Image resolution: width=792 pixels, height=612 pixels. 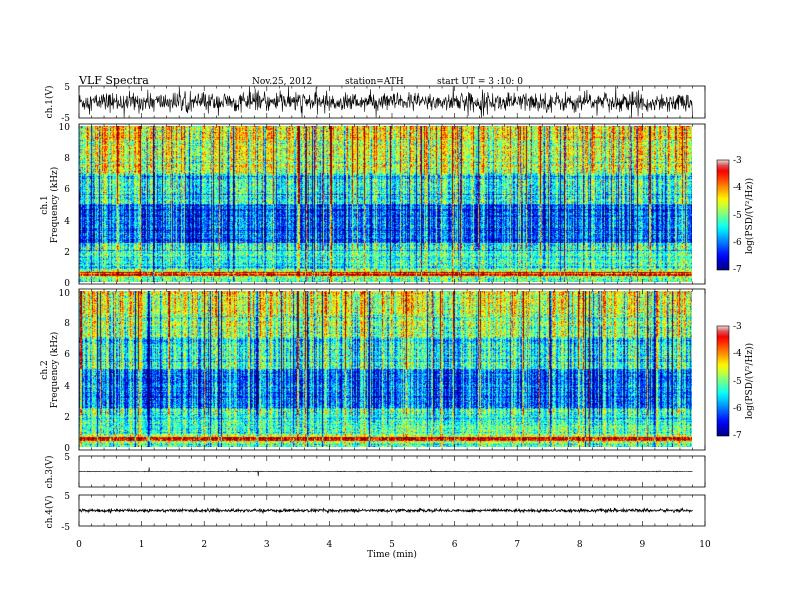 What do you see at coordinates (392, 554) in the screenshot?
I see `x-axis-label: Time (min)` at bounding box center [392, 554].